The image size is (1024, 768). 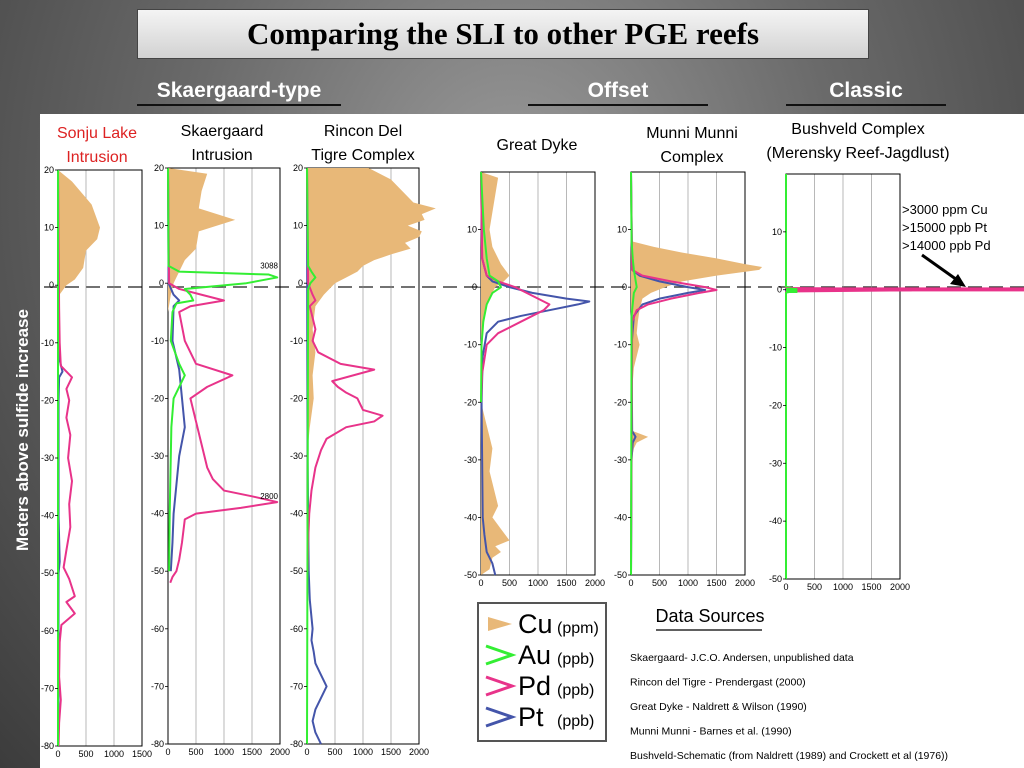 I want to click on series-pt-line, so click(x=535, y=373).